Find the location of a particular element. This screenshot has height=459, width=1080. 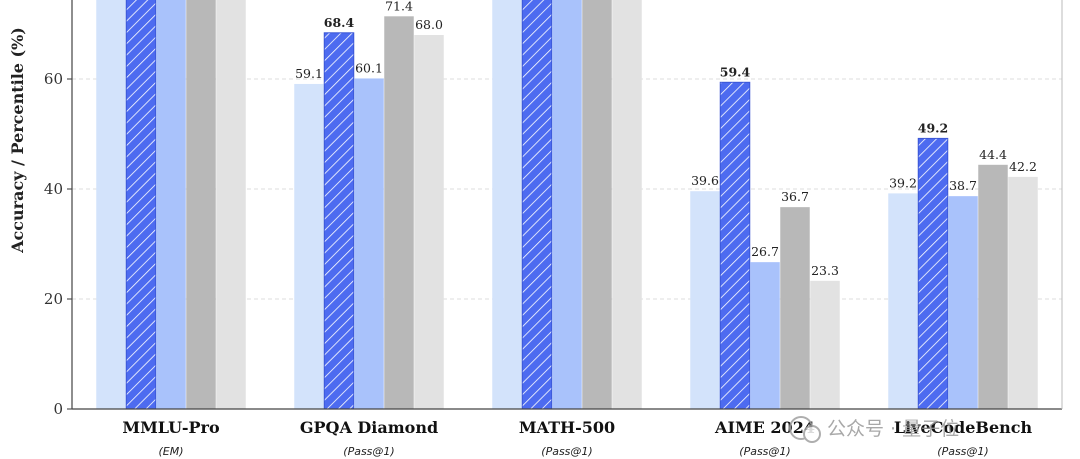

data-label: 71.4 is located at coordinates (399, 6).